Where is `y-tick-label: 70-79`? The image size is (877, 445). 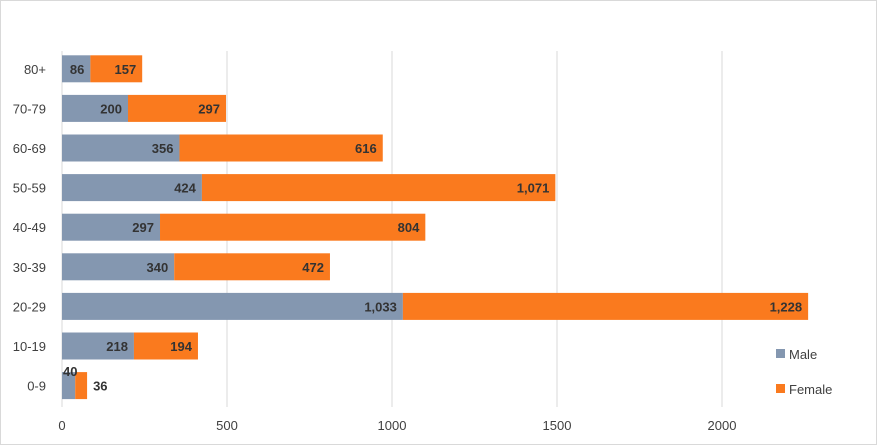
y-tick-label: 70-79 is located at coordinates (29, 108).